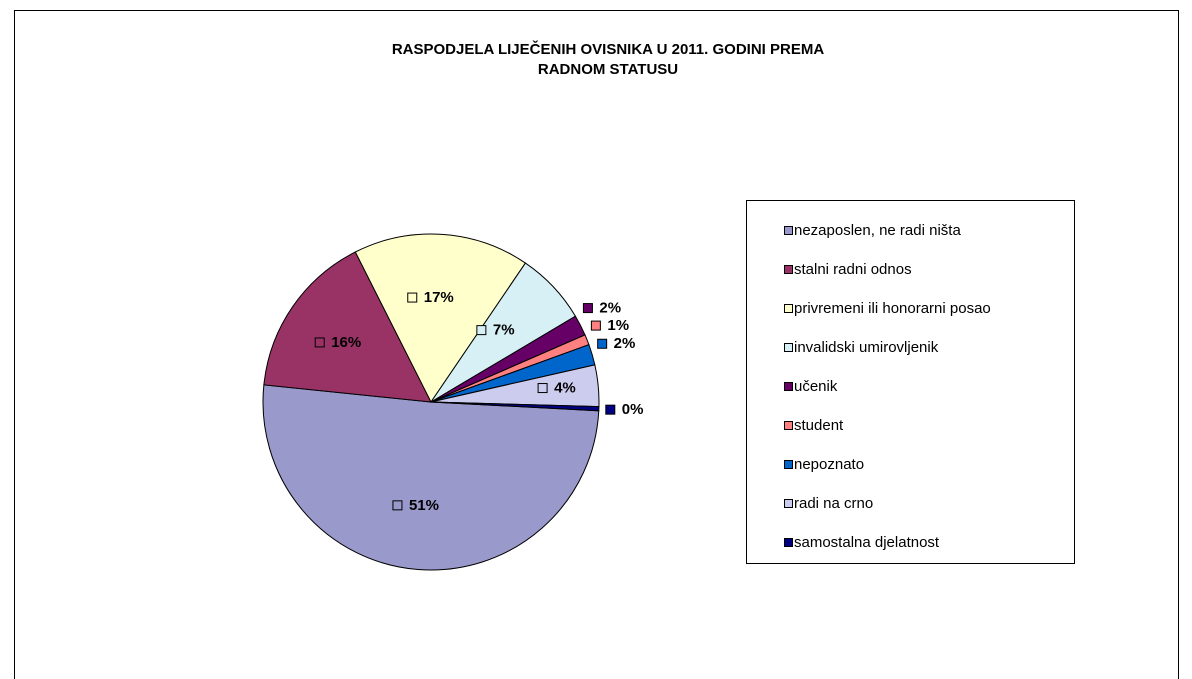 This screenshot has width=1192, height=679. Describe the element at coordinates (565, 388) in the screenshot. I see `data-label: 4%` at that location.